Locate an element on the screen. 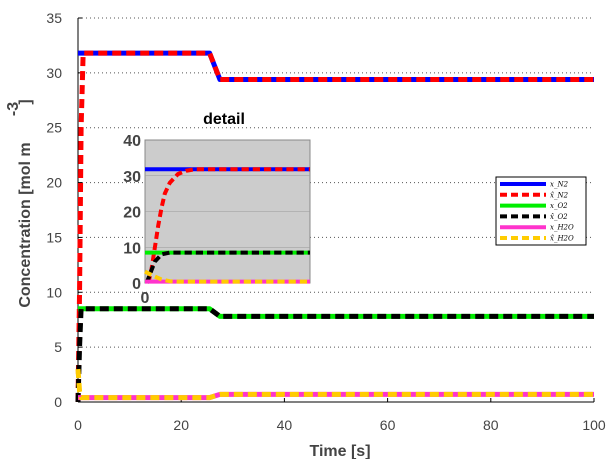 The image size is (606, 459). y-tick-label-25: 25 is located at coordinates (54, 128).